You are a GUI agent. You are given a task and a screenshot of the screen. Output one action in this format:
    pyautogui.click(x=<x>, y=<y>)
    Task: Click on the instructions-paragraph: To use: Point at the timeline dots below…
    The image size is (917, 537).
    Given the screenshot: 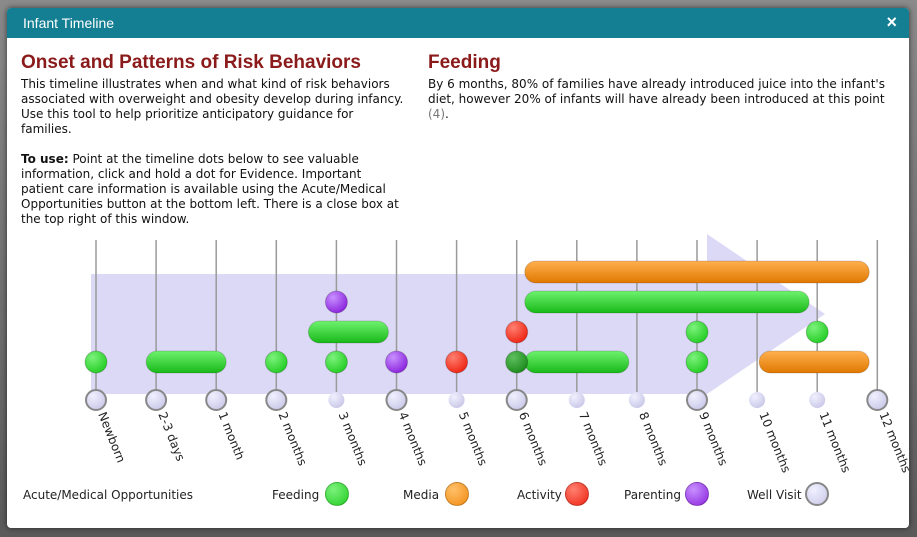 What is the action you would take?
    pyautogui.click(x=213, y=189)
    